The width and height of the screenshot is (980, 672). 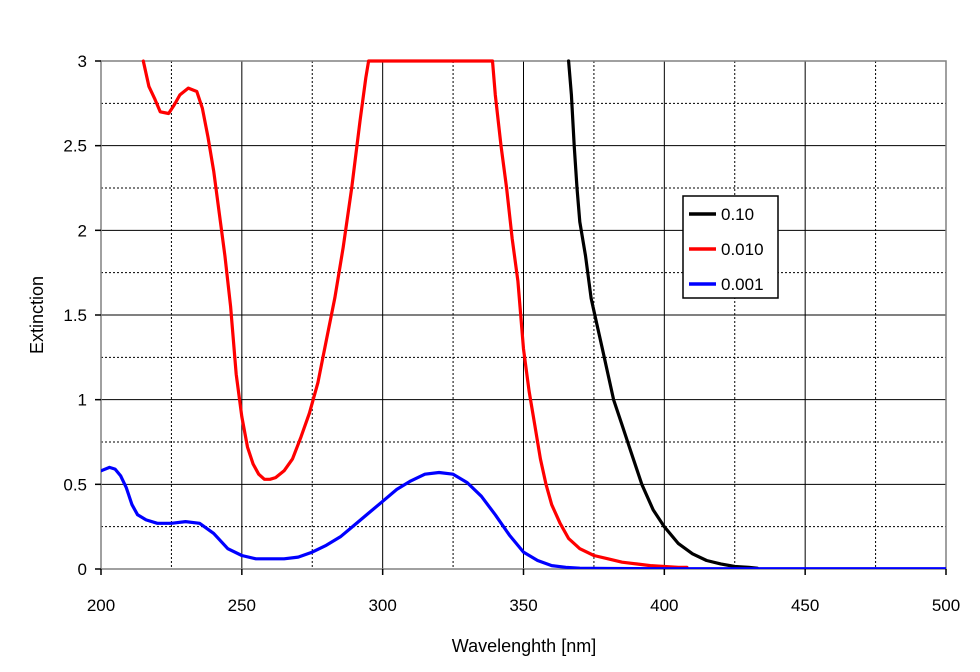 I want to click on x-tick-label: 200, so click(x=101, y=605).